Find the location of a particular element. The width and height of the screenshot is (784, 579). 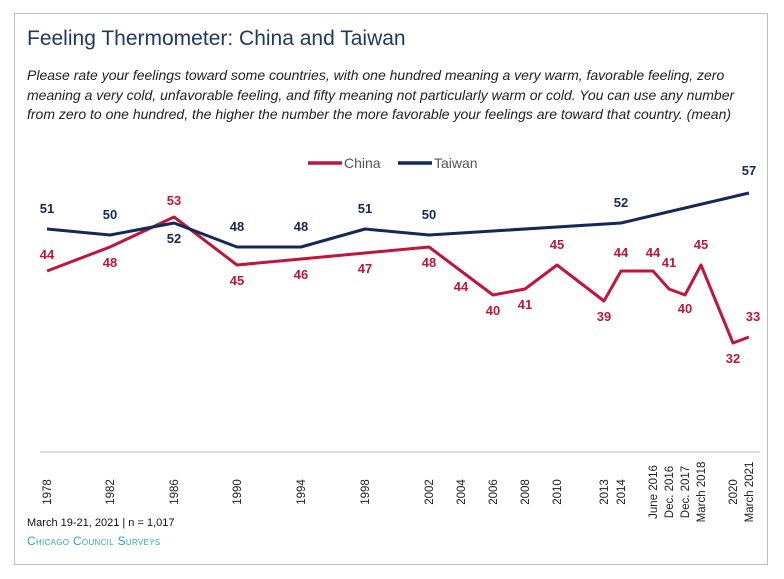

x-tick-label: 2014 is located at coordinates (622, 492).